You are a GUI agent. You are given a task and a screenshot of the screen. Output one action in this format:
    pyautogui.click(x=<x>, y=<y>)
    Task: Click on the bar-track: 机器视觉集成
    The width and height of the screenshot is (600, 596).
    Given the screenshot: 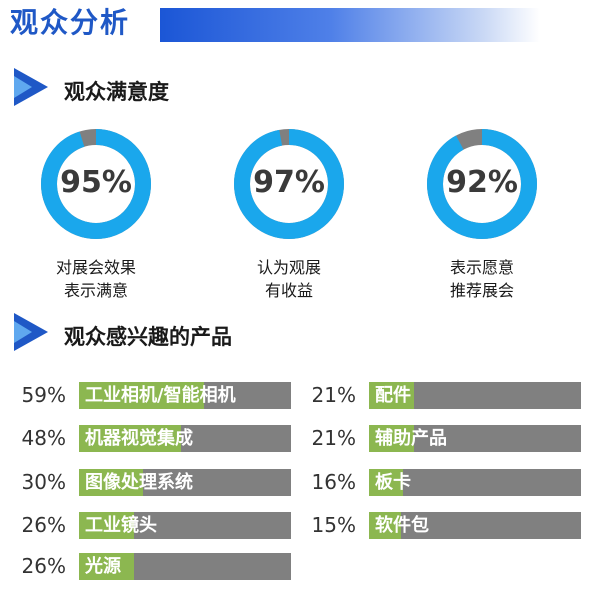 What is the action you would take?
    pyautogui.click(x=185, y=438)
    